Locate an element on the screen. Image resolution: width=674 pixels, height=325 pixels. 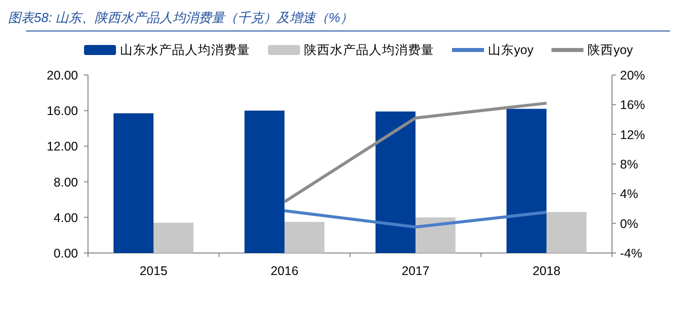
legend-label: 陕西水产品人均消费量 is located at coordinates (369, 50).